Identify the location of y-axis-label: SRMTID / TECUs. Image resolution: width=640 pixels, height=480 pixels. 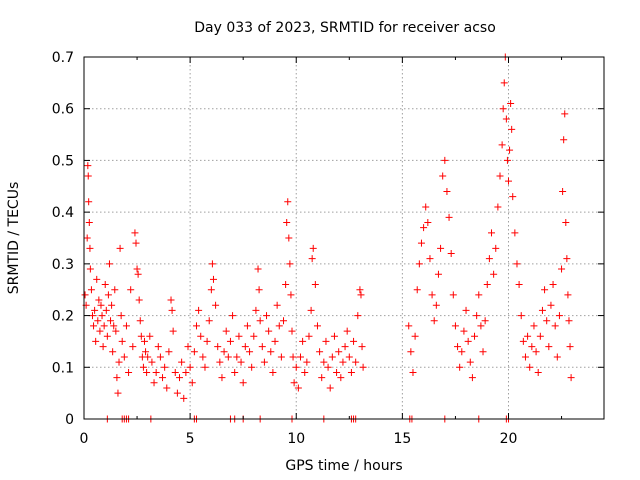
(14, 238).